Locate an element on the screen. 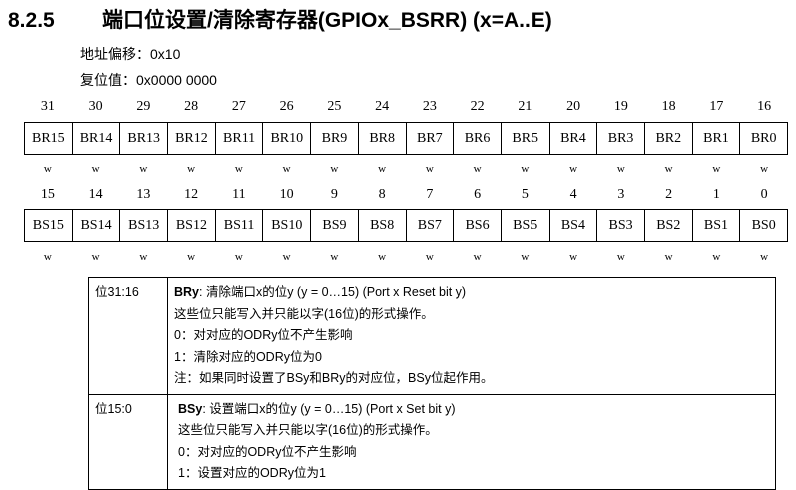 The image size is (796, 490). bit-cell: BR10 is located at coordinates (287, 138).